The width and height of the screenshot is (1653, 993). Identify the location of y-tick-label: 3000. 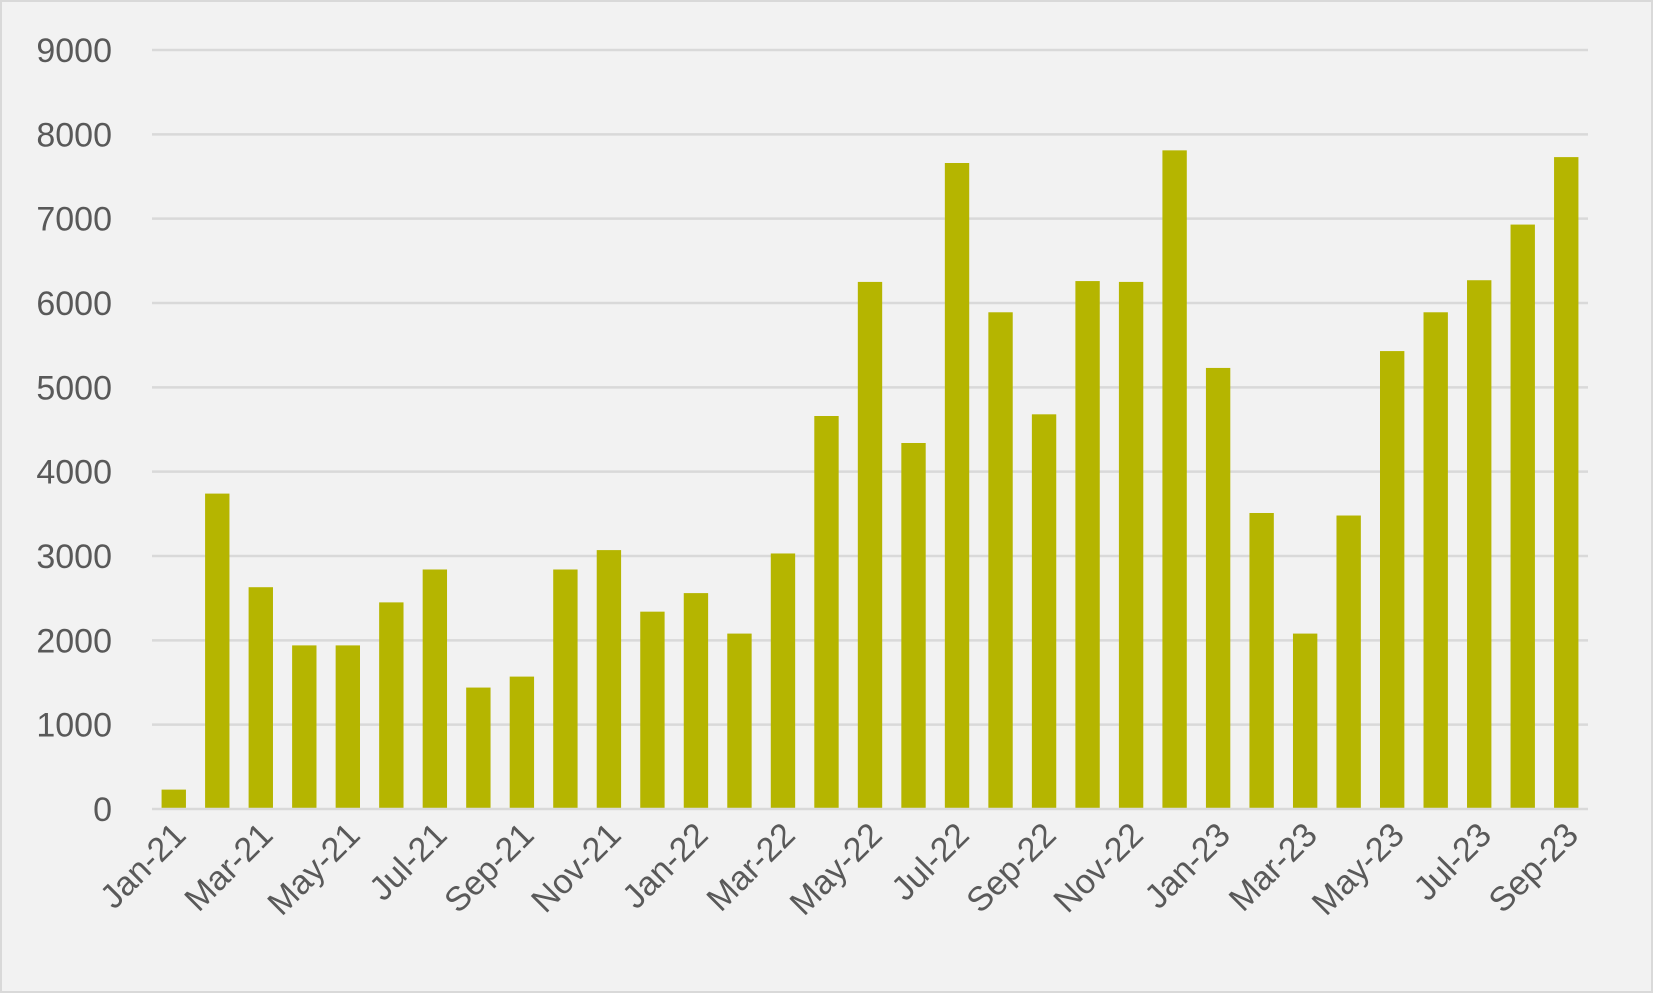
(74, 557).